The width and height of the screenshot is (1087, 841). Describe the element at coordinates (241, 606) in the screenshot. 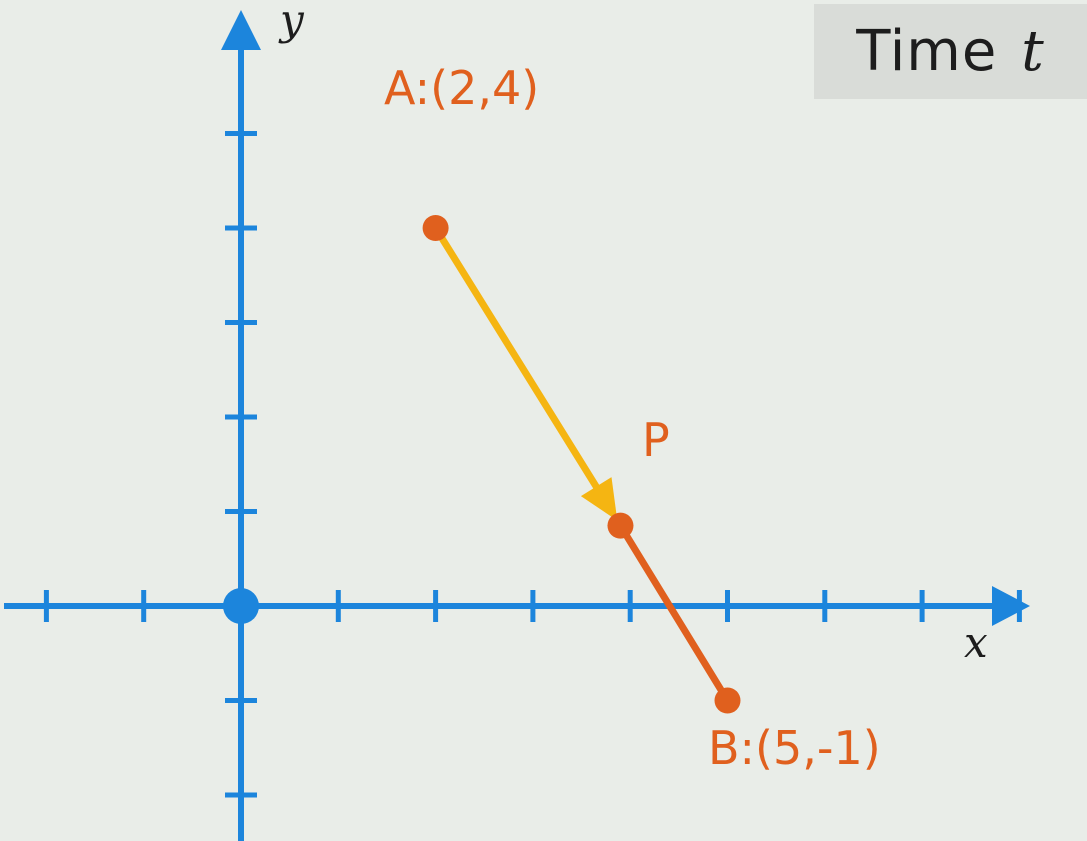

I see `origin-point` at that location.